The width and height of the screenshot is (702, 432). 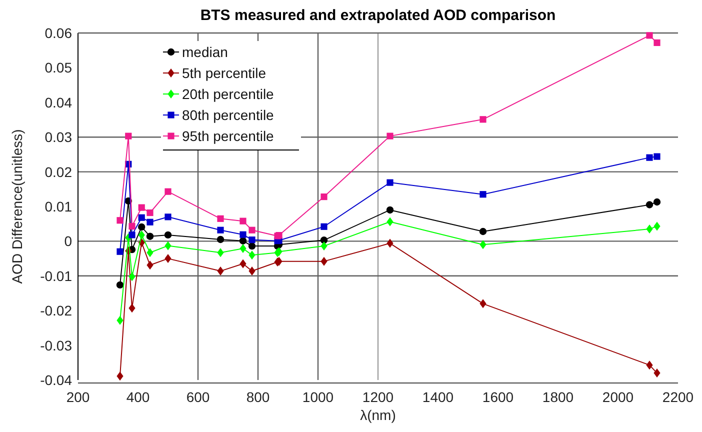 What do you see at coordinates (58, 33) in the screenshot?
I see `y-tick-label: 0.06` at bounding box center [58, 33].